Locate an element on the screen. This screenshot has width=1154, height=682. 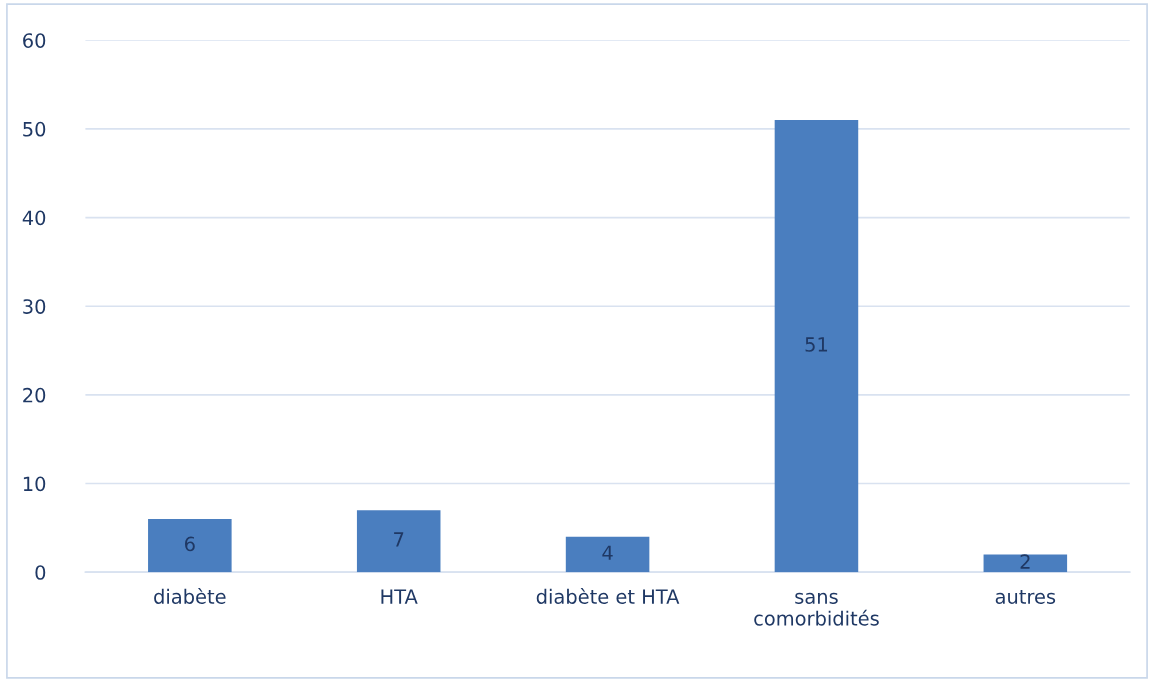
y-tick-label: 0 is located at coordinates (40, 572).